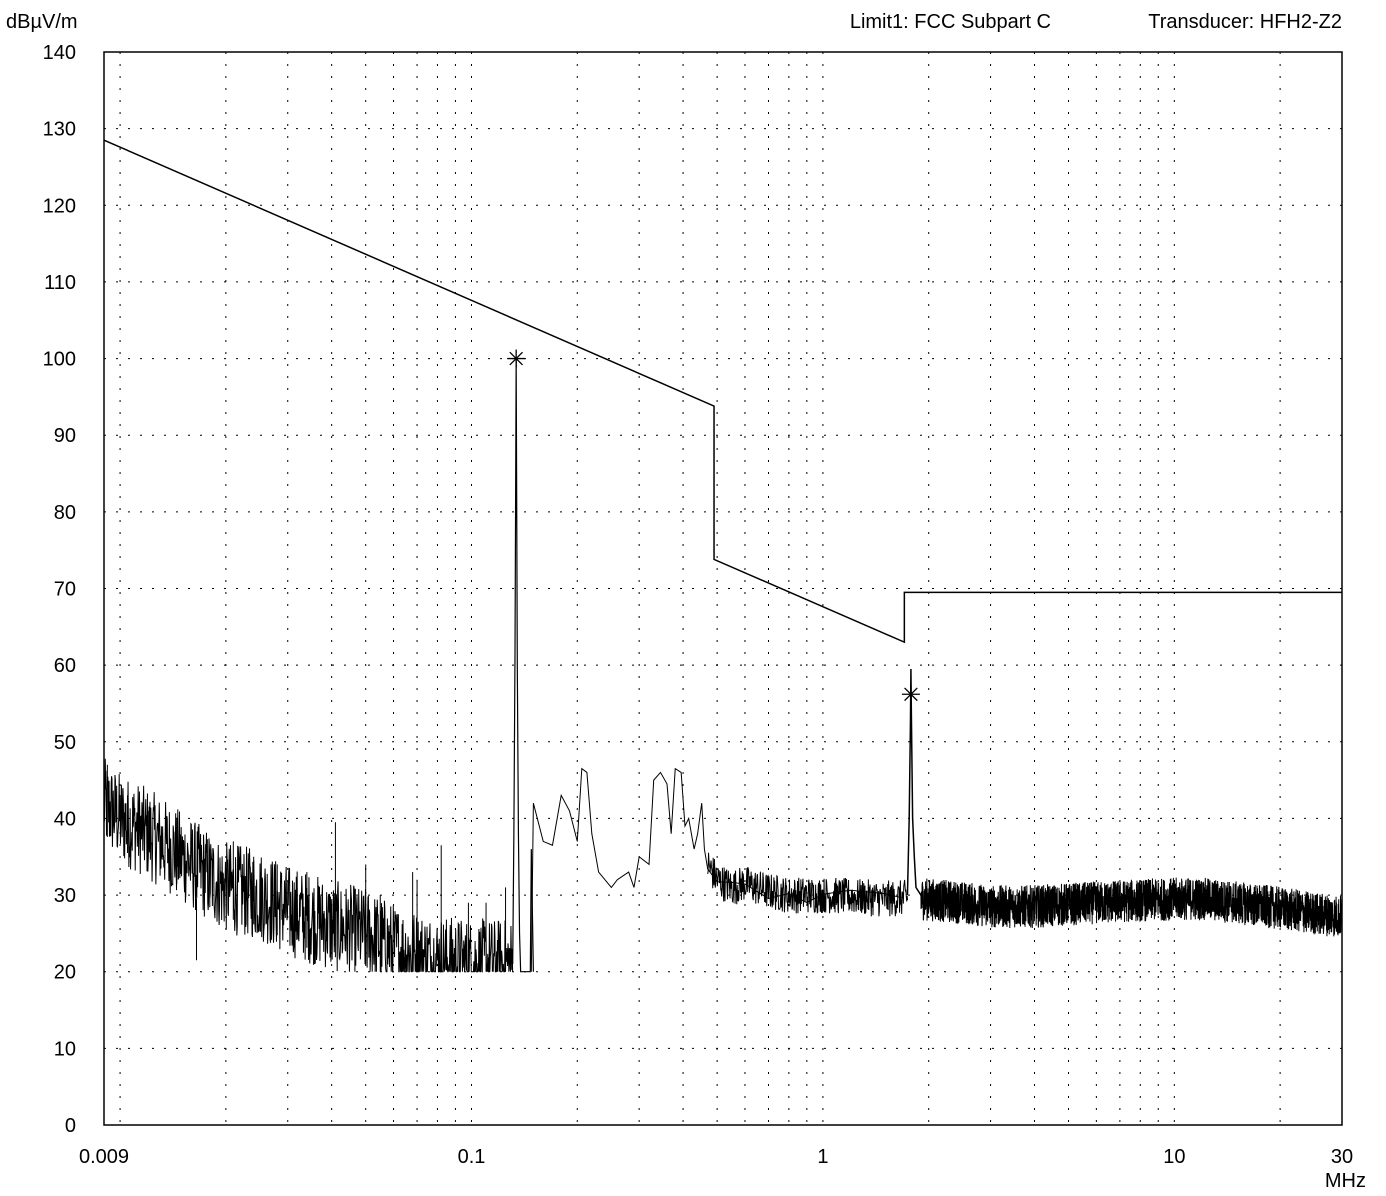 This screenshot has width=1386, height=1196. Describe the element at coordinates (523, 665) in the screenshot. I see `trace-carrier` at that location.